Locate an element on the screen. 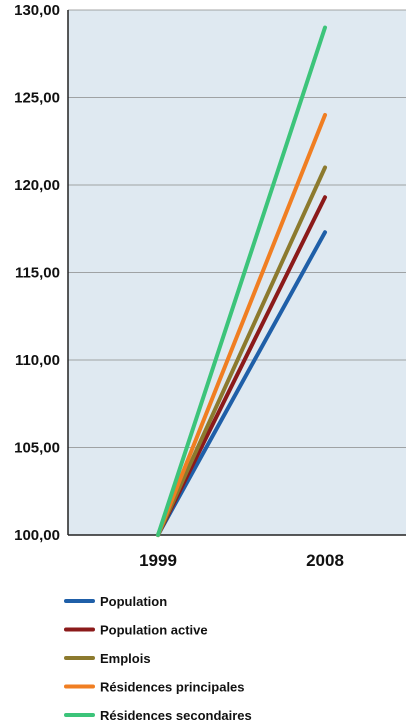 The width and height of the screenshot is (406, 724). x-axis-category-labels: 1999 2008 is located at coordinates (241, 560).